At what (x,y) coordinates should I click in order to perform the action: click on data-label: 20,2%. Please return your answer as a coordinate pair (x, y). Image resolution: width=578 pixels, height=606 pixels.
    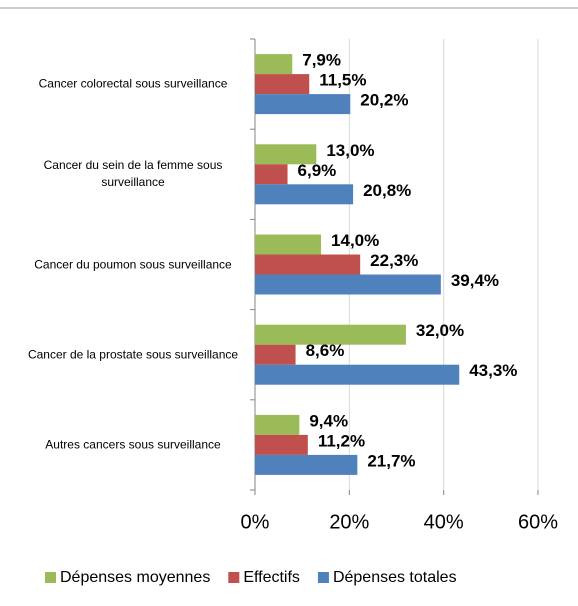
    Looking at the image, I should click on (384, 100).